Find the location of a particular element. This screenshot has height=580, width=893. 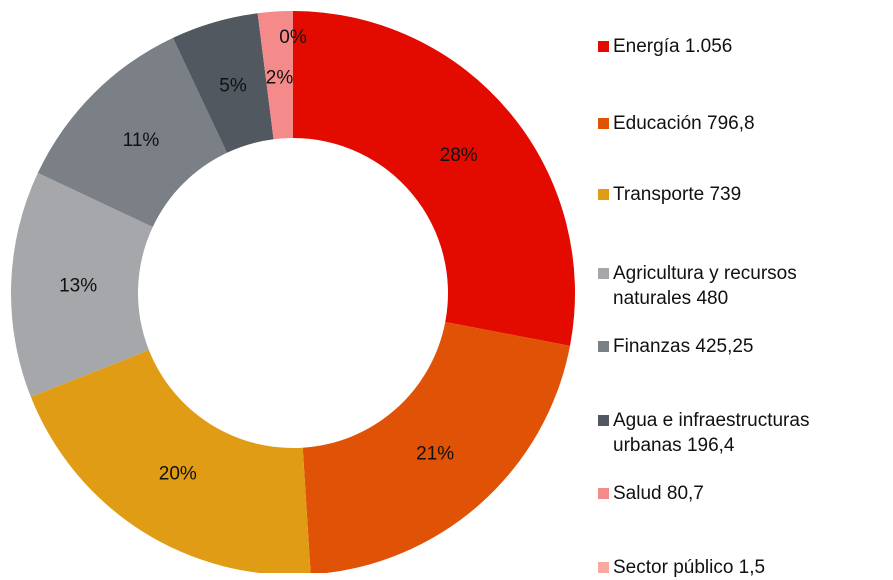

legend-item: Agricultura y recursos naturales 480 is located at coordinates (745, 286).